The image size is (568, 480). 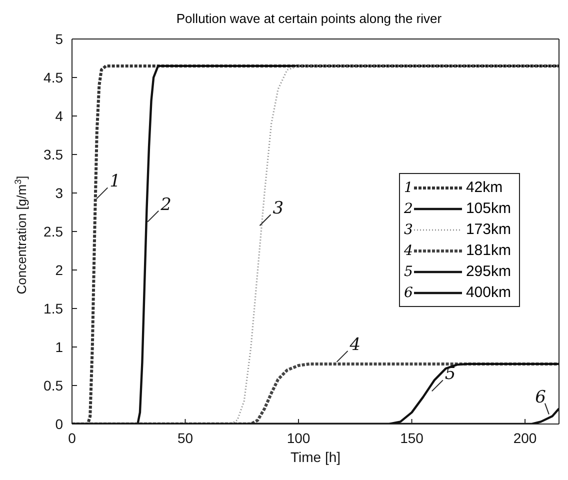 What do you see at coordinates (59, 424) in the screenshot?
I see `y-tick-label: 0` at bounding box center [59, 424].